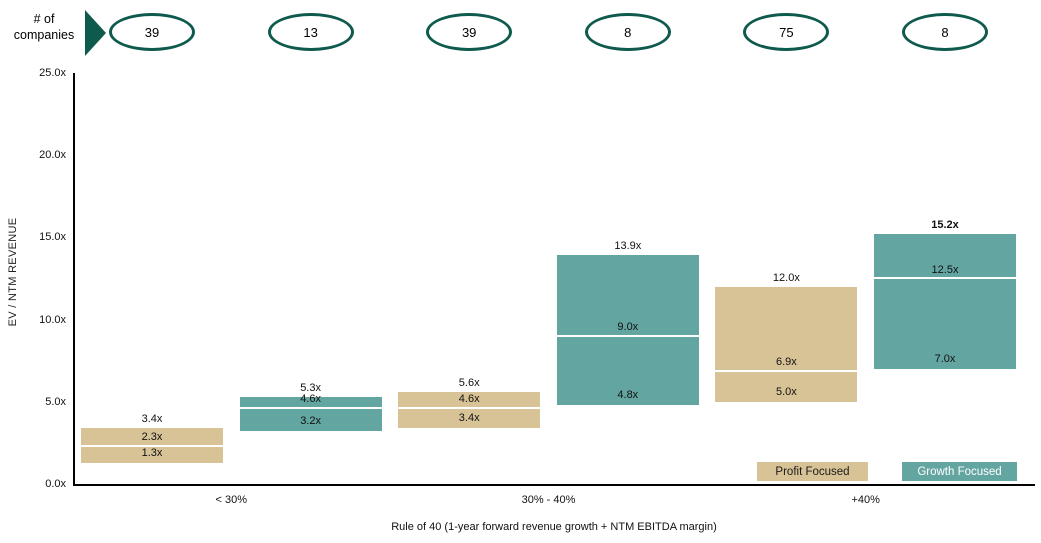 This screenshot has height=543, width=1041. Describe the element at coordinates (310, 32) in the screenshot. I see `company-count-badge: 13` at that location.